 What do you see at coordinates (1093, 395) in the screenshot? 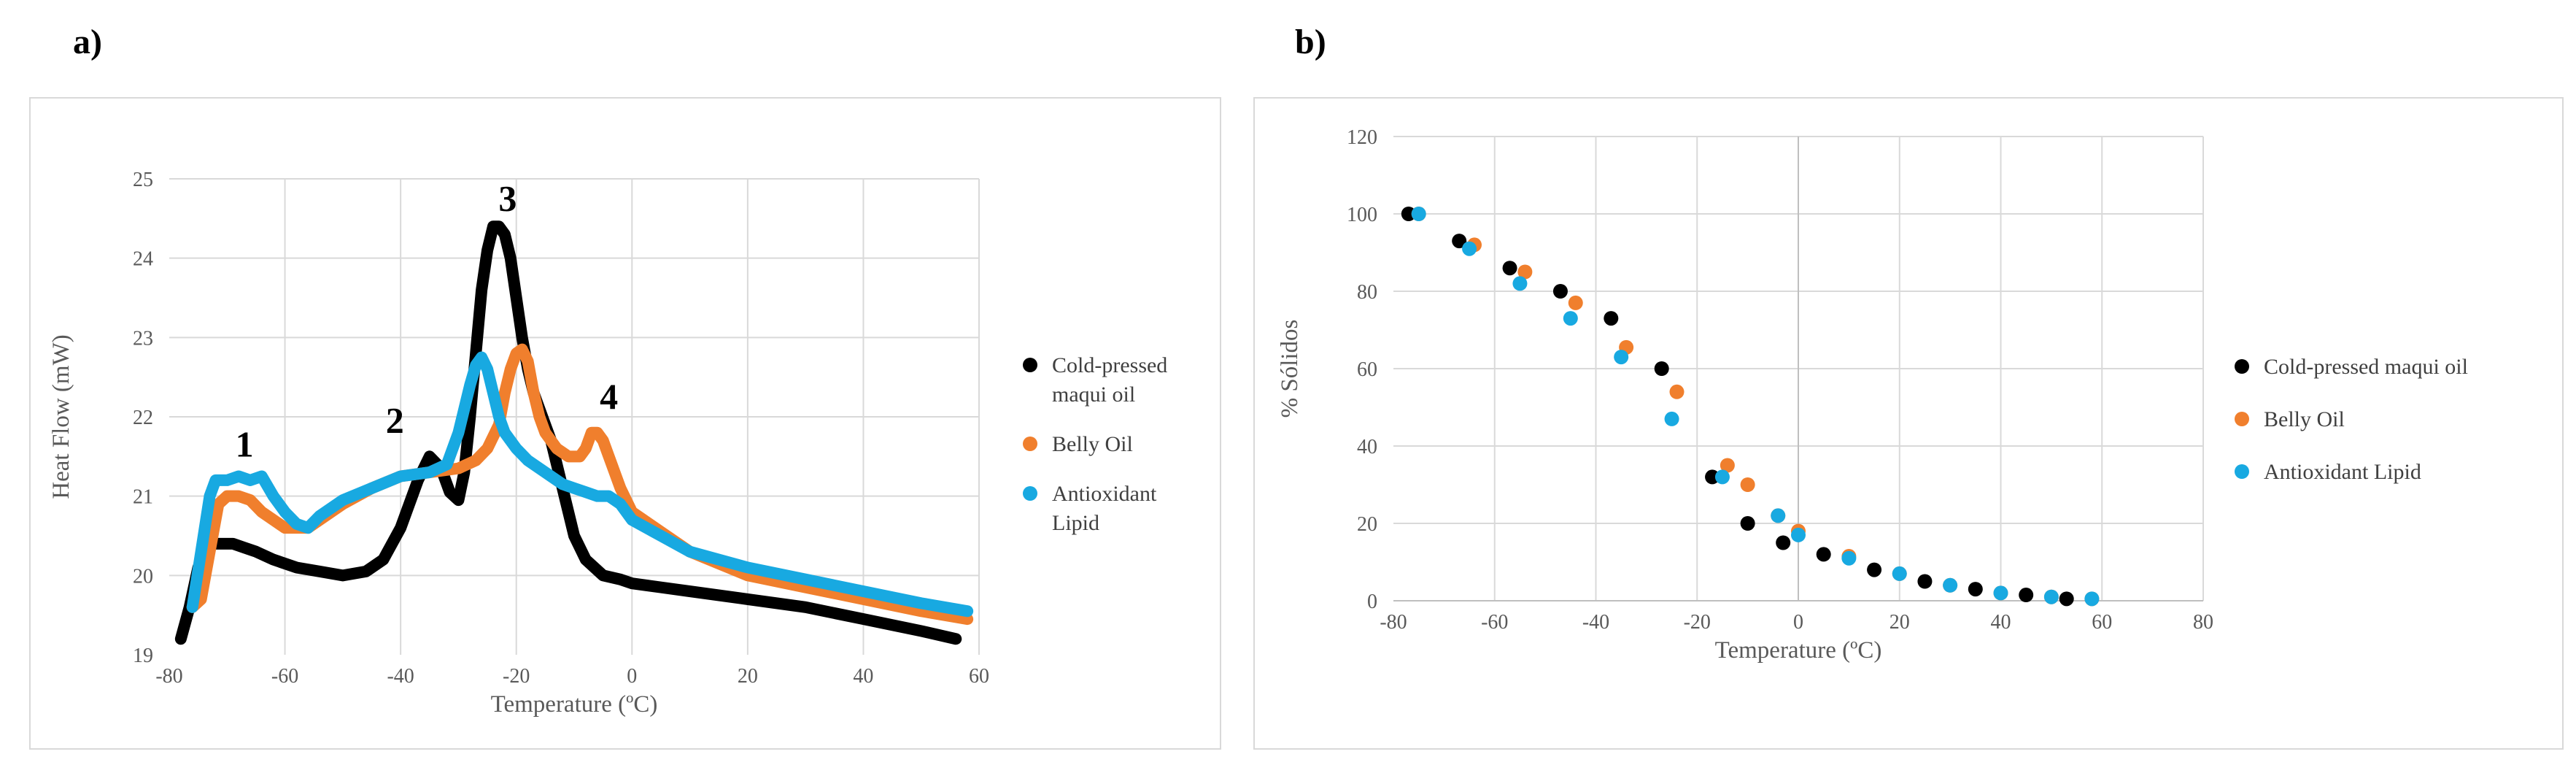
I see `legend-label: maqui oil` at bounding box center [1093, 395].